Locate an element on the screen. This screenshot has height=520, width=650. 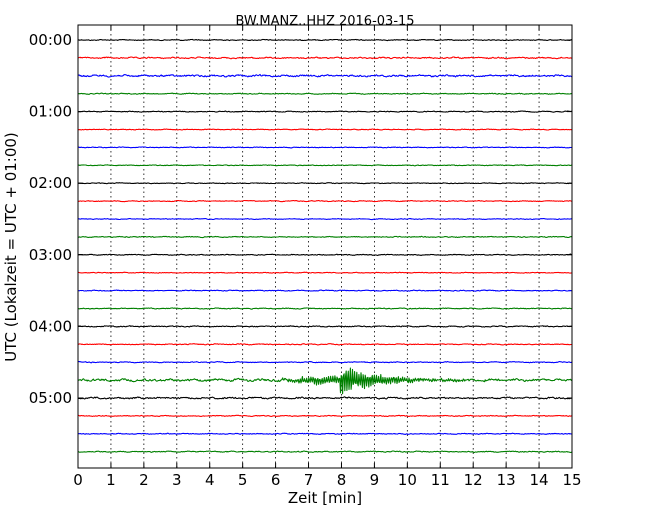
x-tick-label-0: 0 is located at coordinates (78, 480).